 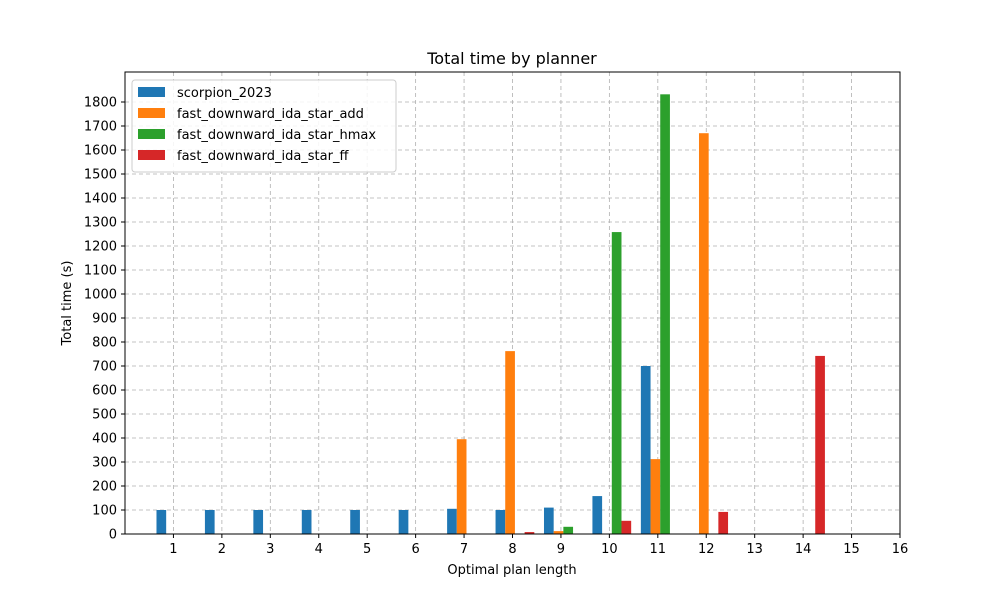 I want to click on y-tick-label: 500, so click(x=104, y=415).